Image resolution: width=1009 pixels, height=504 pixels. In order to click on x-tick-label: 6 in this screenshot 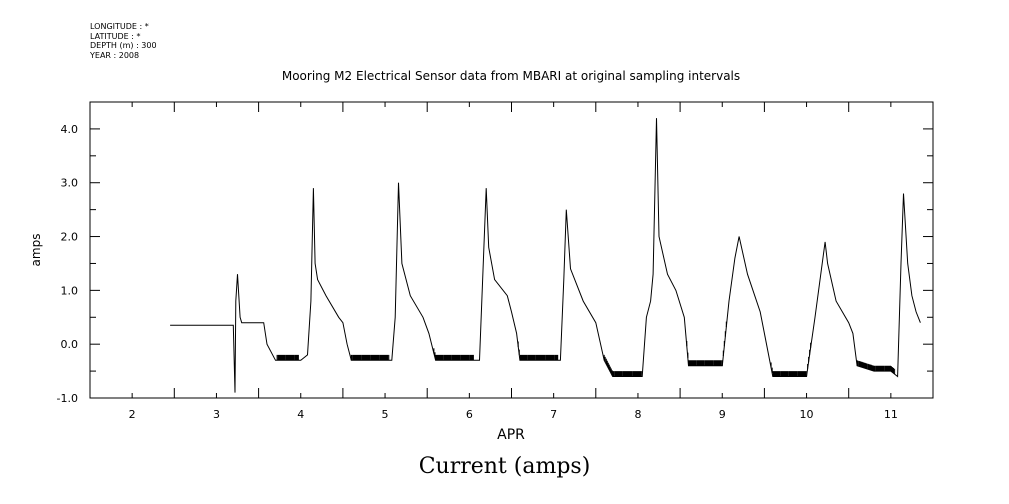, I will do `click(469, 414)`.